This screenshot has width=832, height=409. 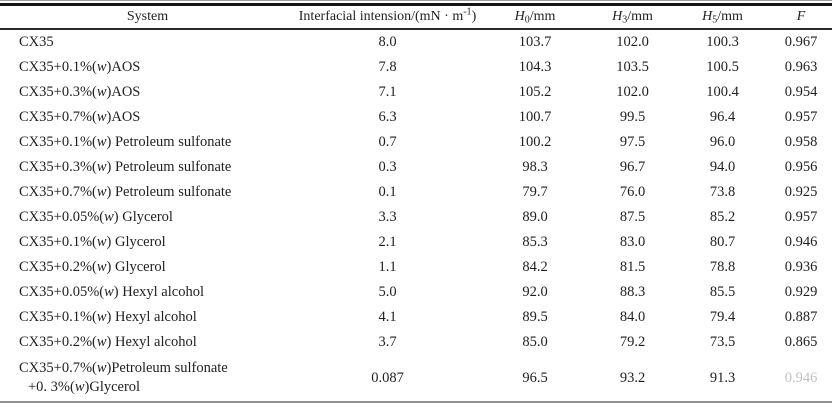 I want to click on f-cell: 0.925, so click(x=801, y=192).